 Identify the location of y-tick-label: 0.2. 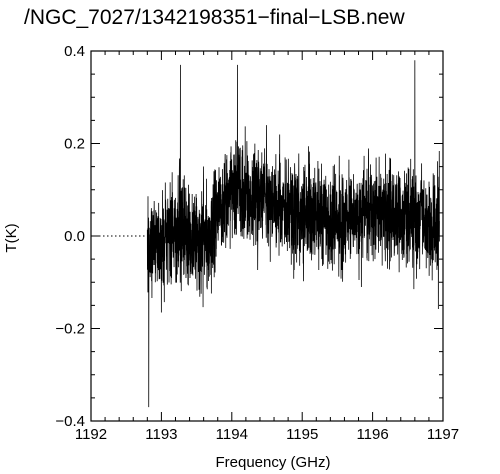
(74, 144).